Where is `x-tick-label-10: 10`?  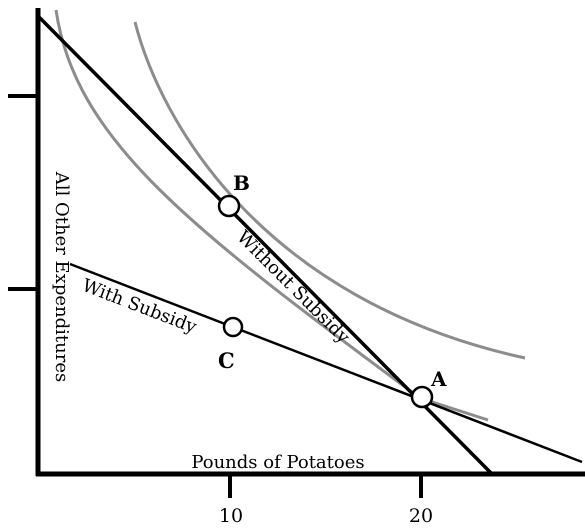 x-tick-label-10: 10 is located at coordinates (231, 516).